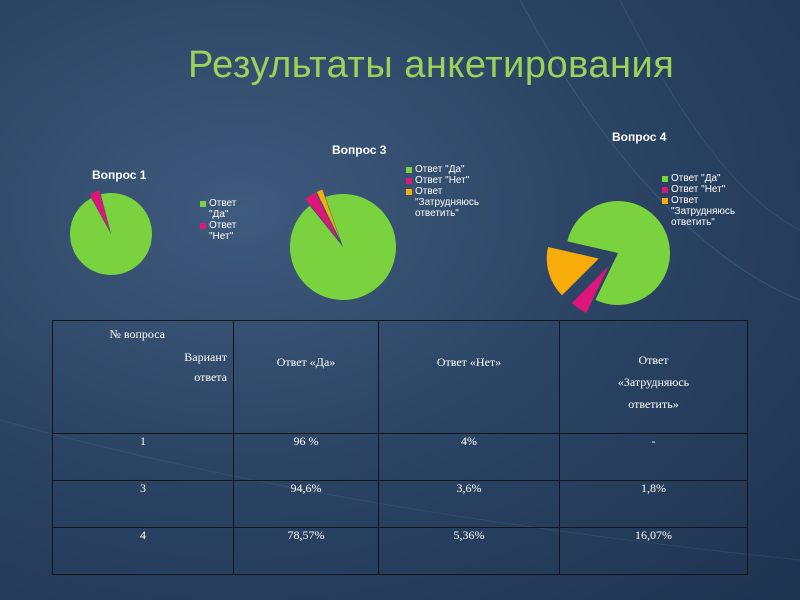 Image resolution: width=800 pixels, height=600 pixels. What do you see at coordinates (119, 175) in the screenshot?
I see `chart-title: Вопрос 1` at bounding box center [119, 175].